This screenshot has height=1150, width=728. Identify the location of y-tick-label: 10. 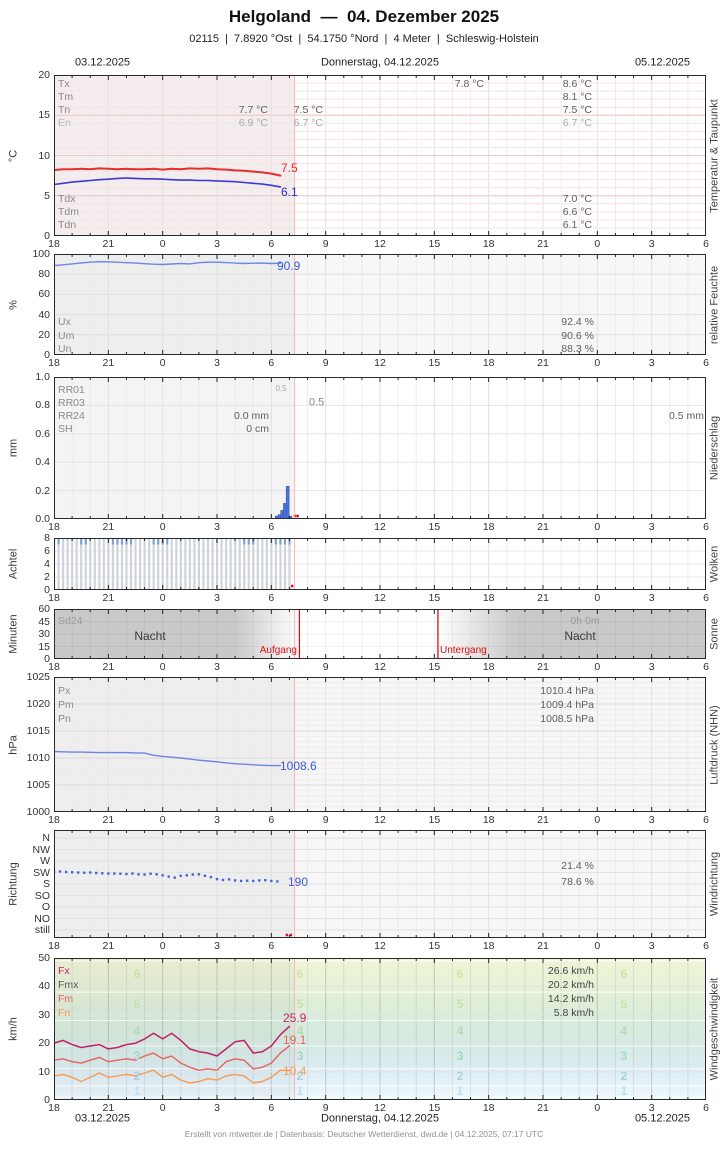
(44, 1071).